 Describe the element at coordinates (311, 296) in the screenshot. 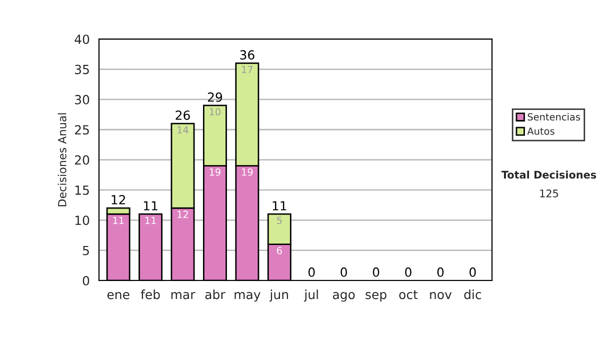

I see `x-tick-label: jul` at that location.